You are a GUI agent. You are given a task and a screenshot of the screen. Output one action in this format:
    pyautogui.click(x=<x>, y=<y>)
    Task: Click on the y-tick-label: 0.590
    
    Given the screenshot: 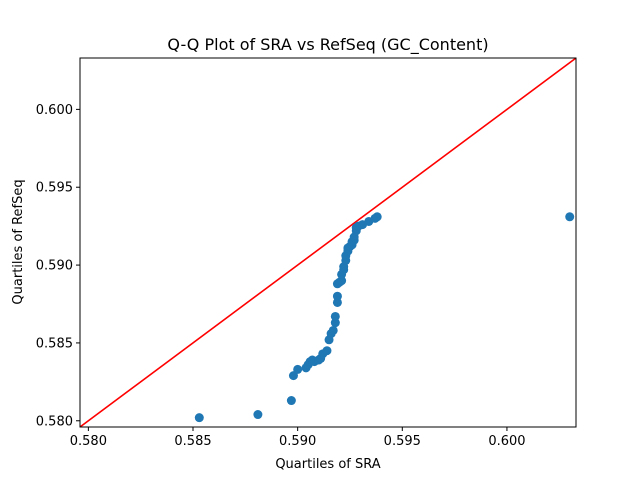 What is the action you would take?
    pyautogui.click(x=54, y=266)
    